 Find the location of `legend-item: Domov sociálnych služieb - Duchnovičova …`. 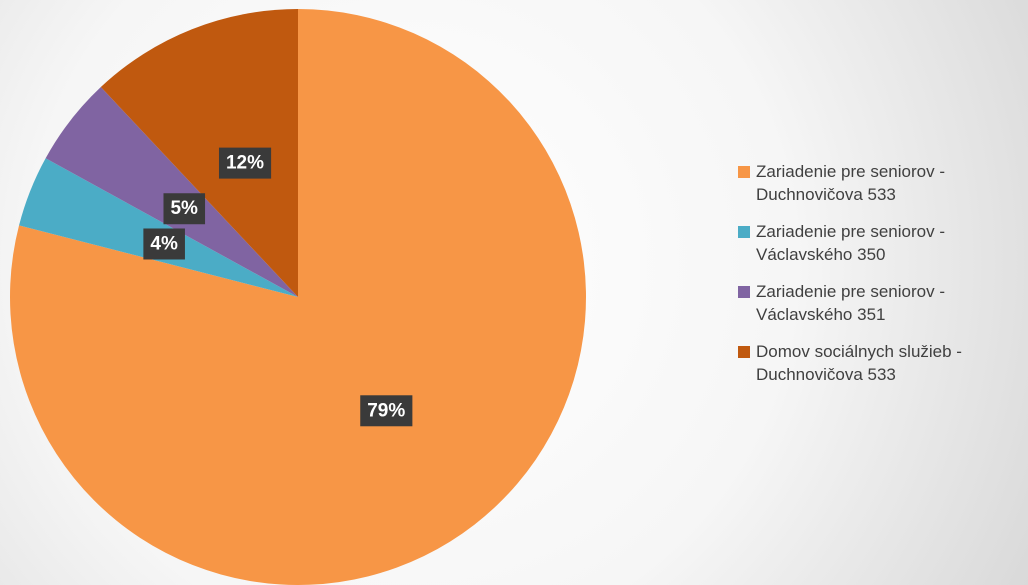

legend-item: Domov sociálnych služieb - Duchnovičova … is located at coordinates (878, 363).